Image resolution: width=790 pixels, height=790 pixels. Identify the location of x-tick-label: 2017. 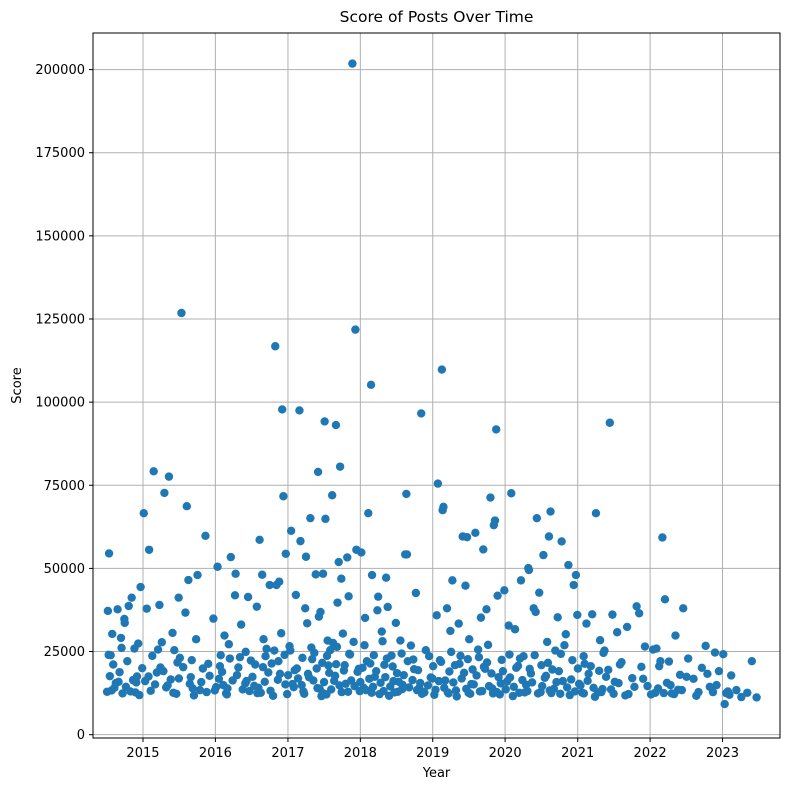
(287, 753).